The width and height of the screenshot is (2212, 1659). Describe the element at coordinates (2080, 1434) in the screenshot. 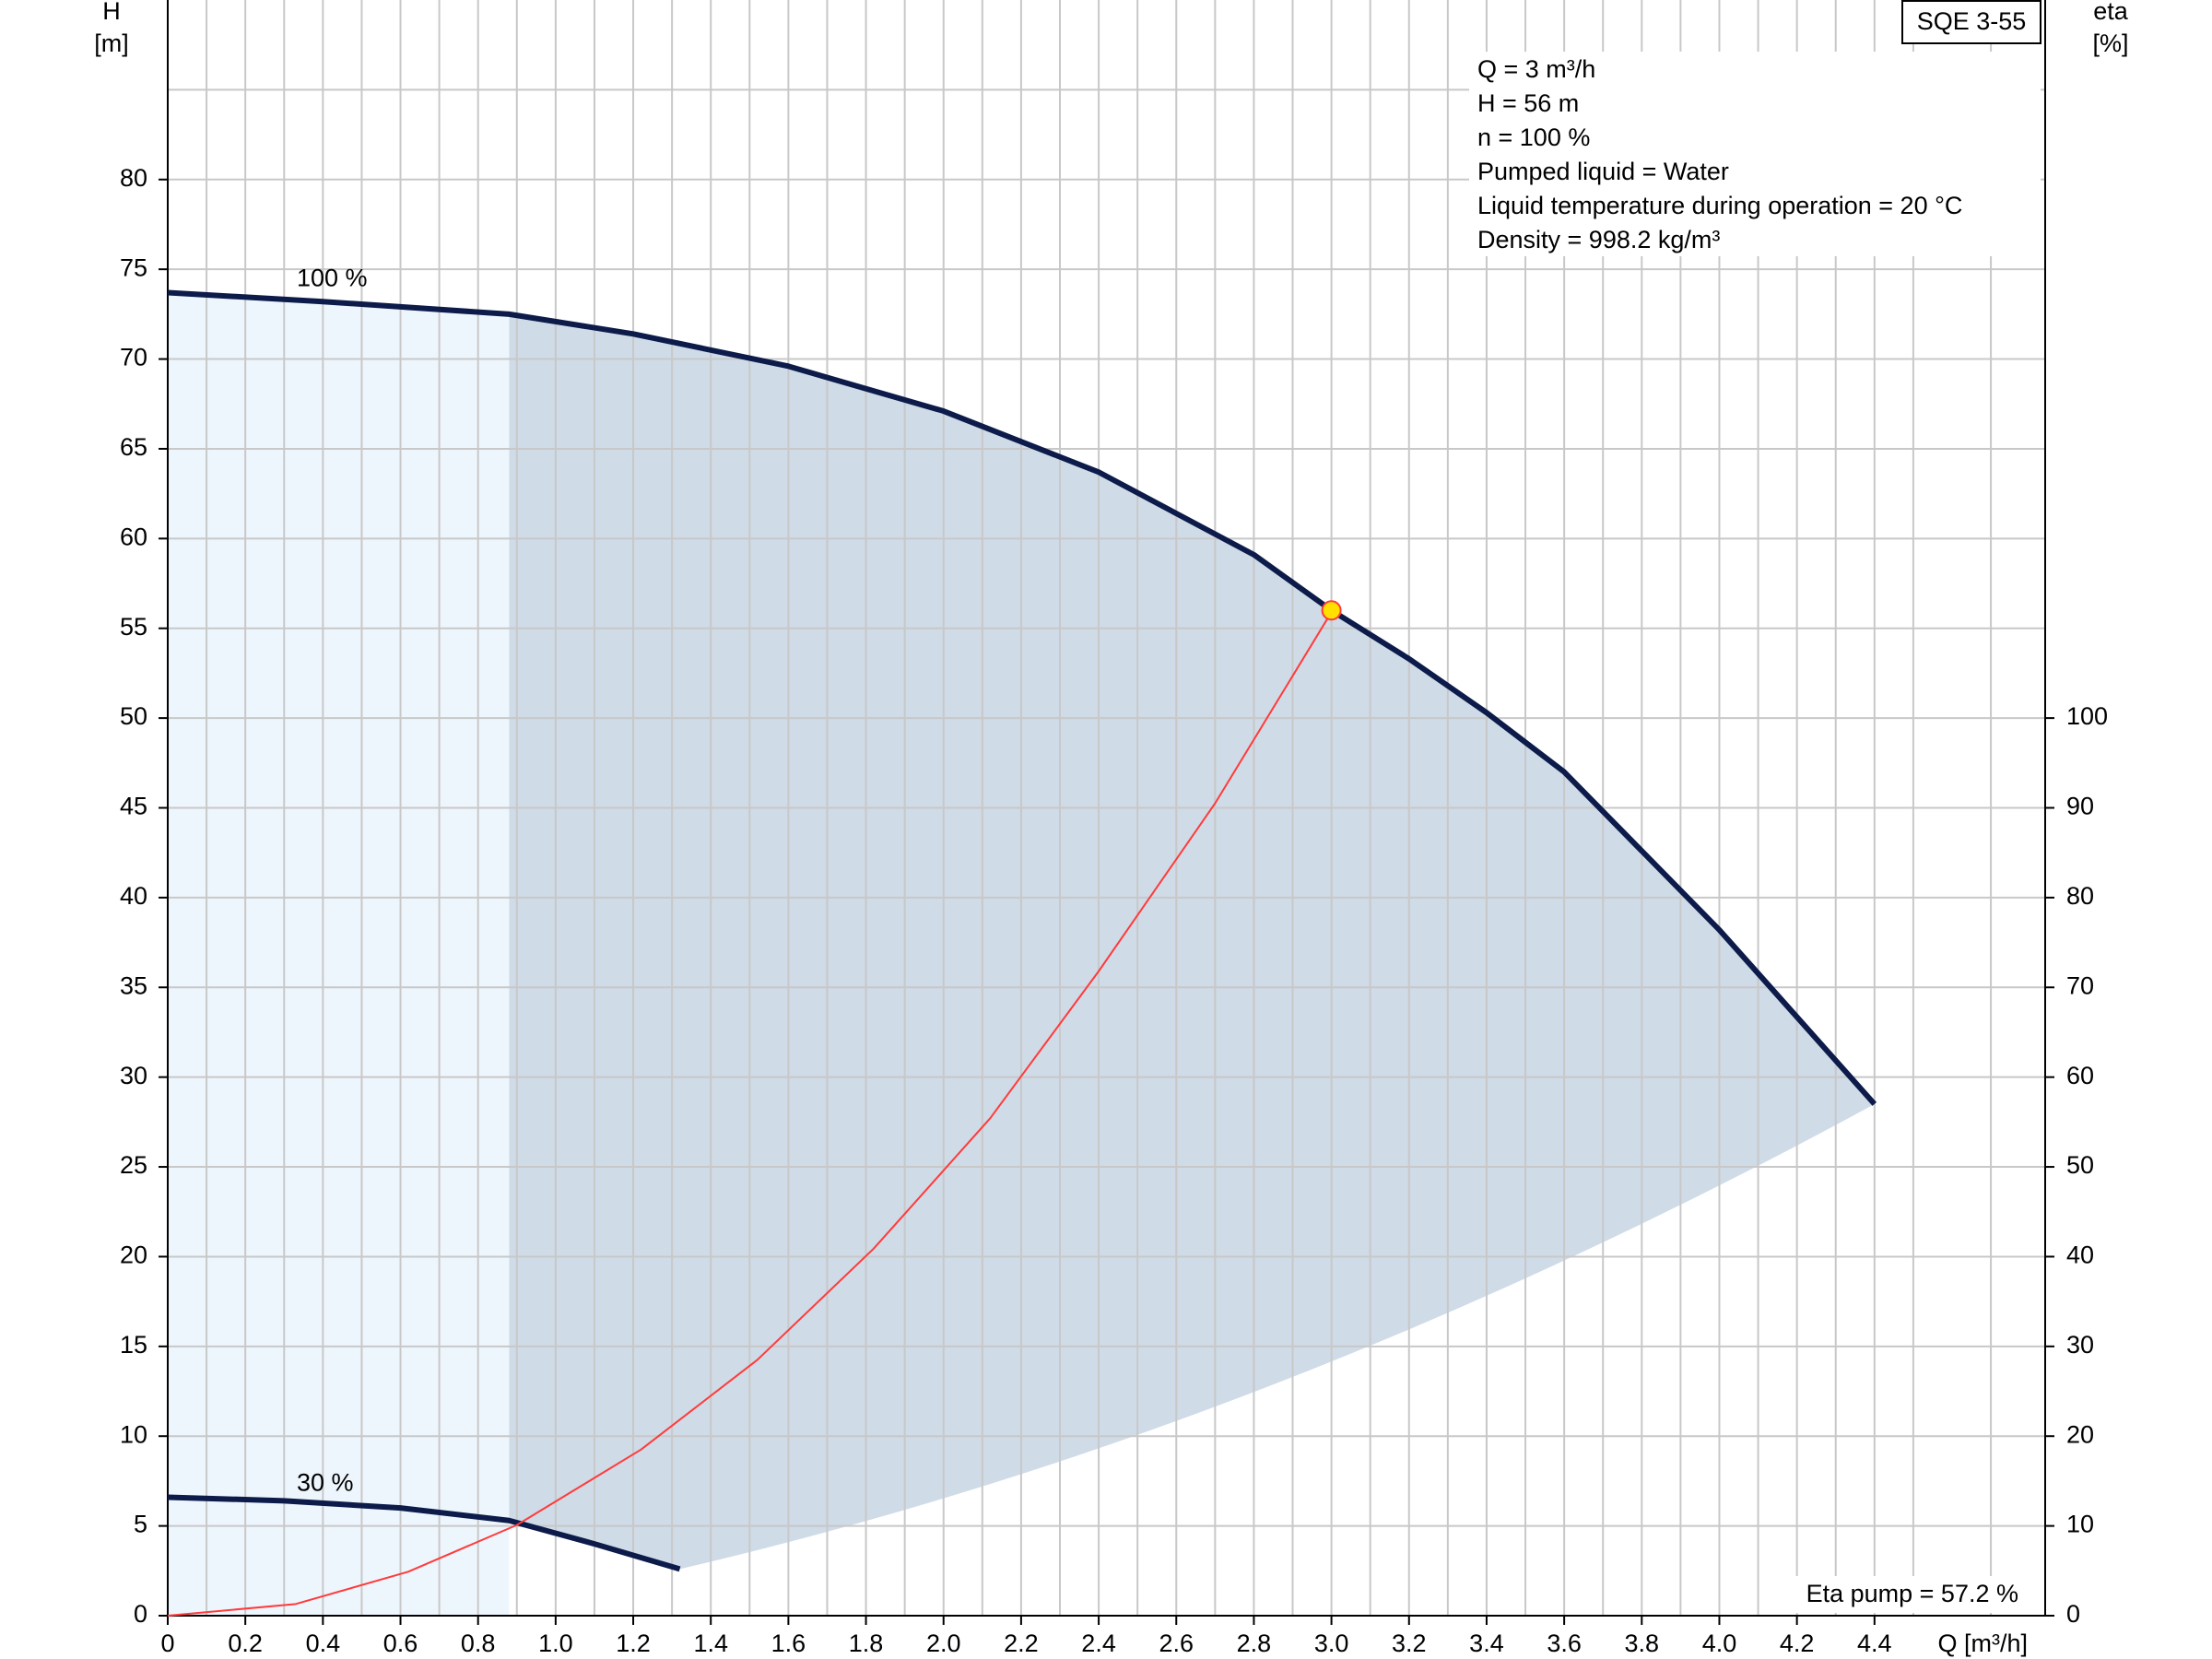

I see `y2-tick-label: 20` at that location.